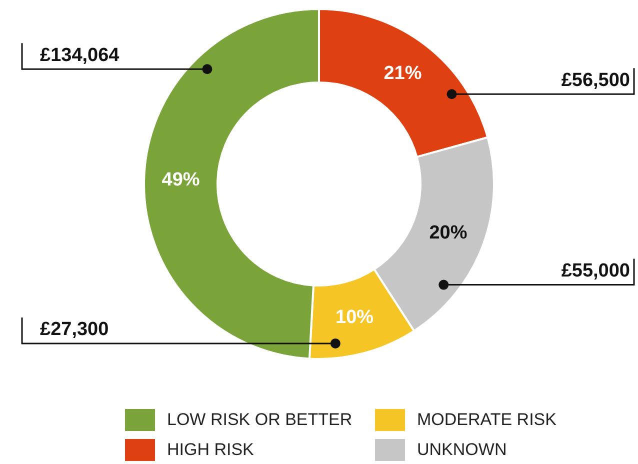  Describe the element at coordinates (462, 450) in the screenshot. I see `legend-label: UNKNOWN` at that location.